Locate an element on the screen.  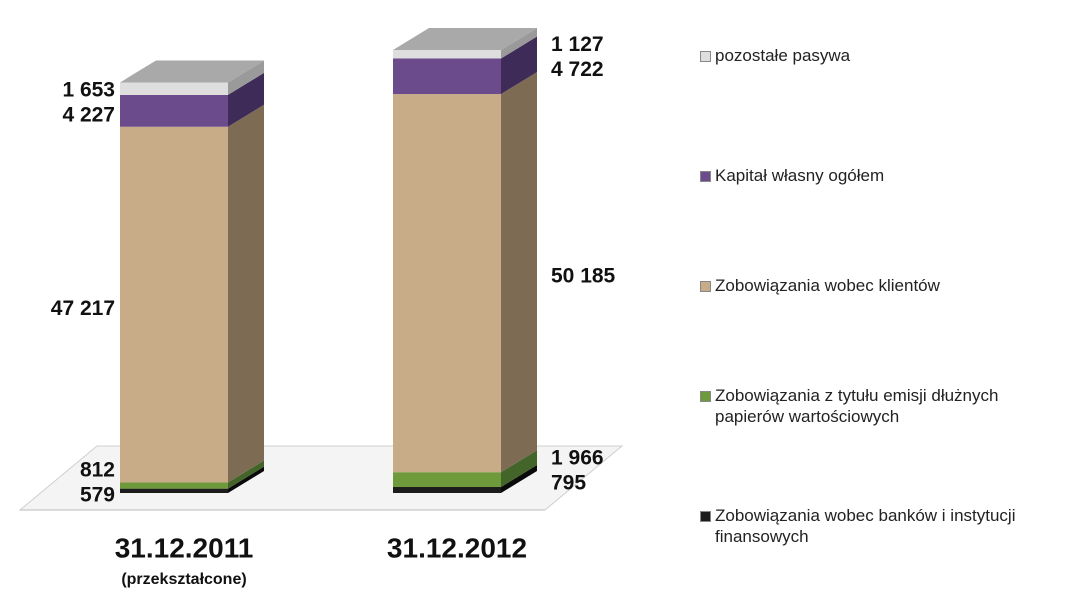
legend-label: pozostałe pasywa is located at coordinates (783, 55).